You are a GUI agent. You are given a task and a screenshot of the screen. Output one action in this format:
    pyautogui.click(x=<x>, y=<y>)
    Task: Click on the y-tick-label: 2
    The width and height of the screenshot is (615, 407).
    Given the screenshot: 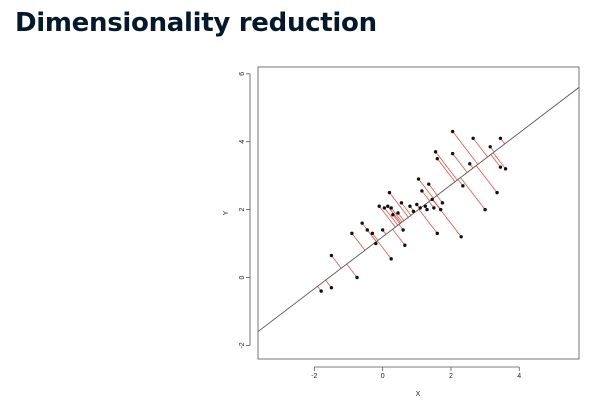 What is the action you would take?
    pyautogui.click(x=242, y=210)
    